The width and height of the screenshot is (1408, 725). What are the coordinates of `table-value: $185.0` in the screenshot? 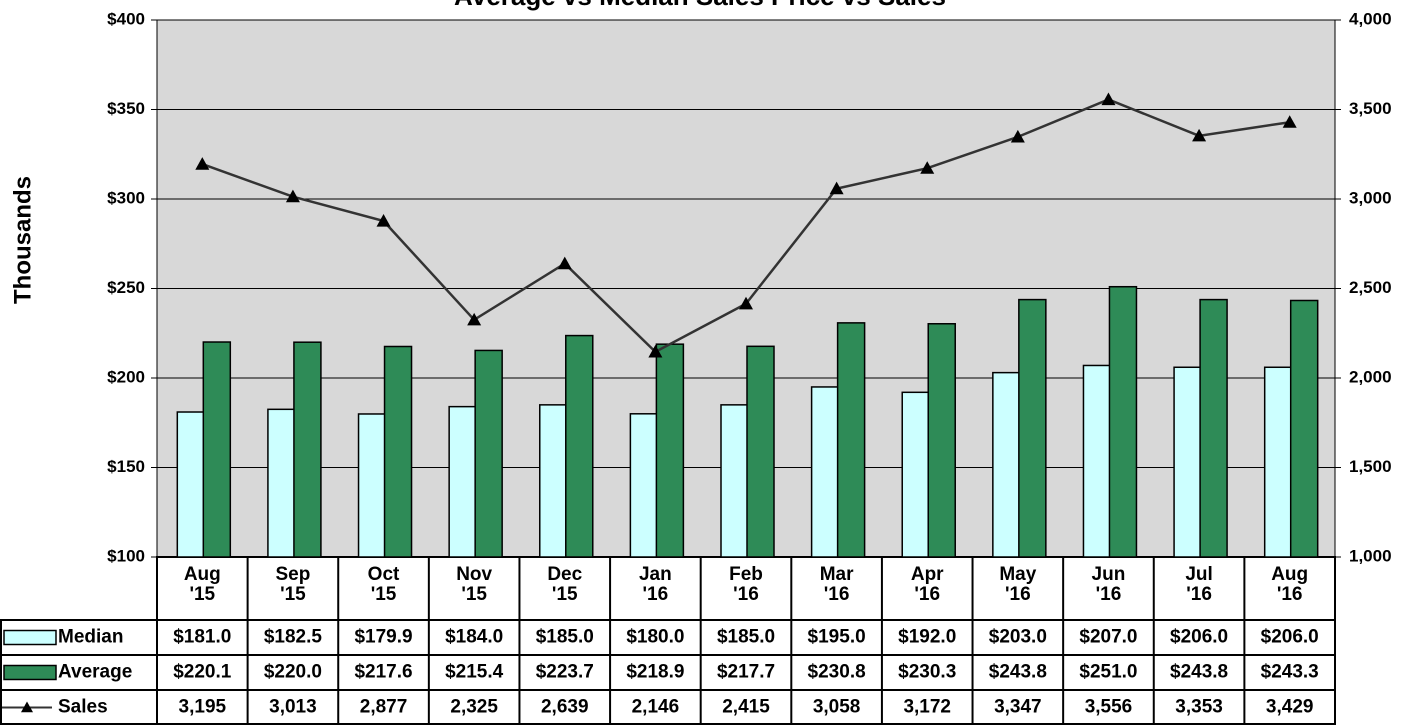 It's located at (565, 637).